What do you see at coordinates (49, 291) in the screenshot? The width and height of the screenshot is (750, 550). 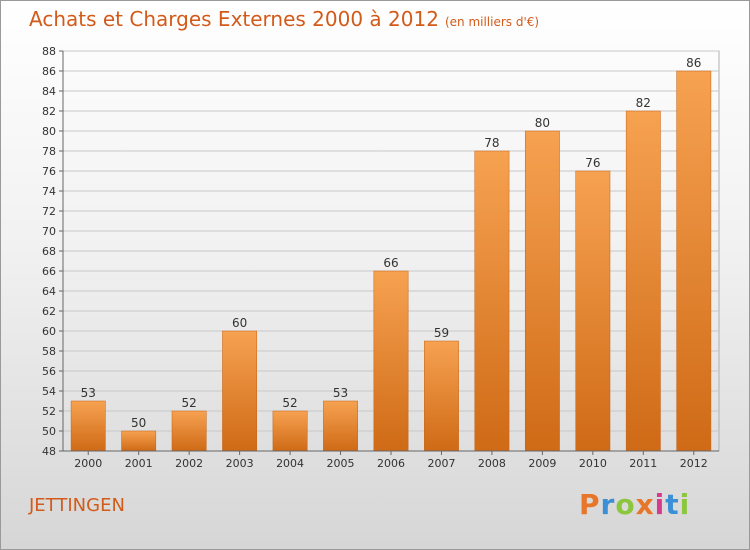 I see `y-tick-label: 64` at bounding box center [49, 291].